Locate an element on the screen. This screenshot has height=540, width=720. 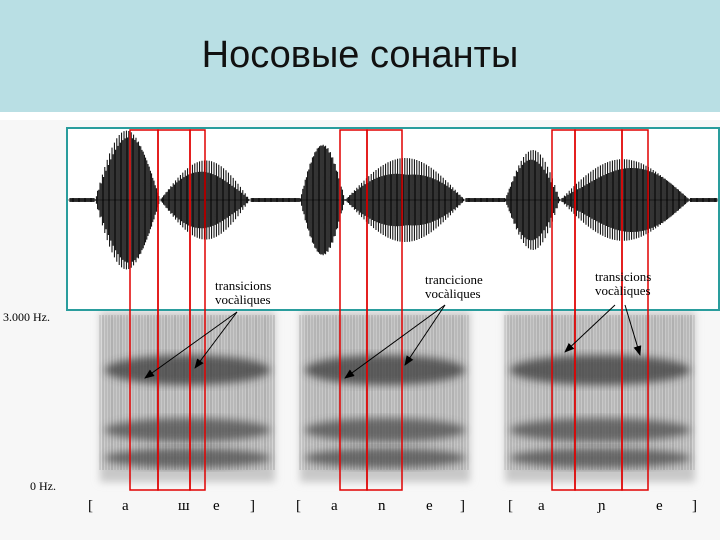
axis-label: 0 Hz. is located at coordinates (43, 486).